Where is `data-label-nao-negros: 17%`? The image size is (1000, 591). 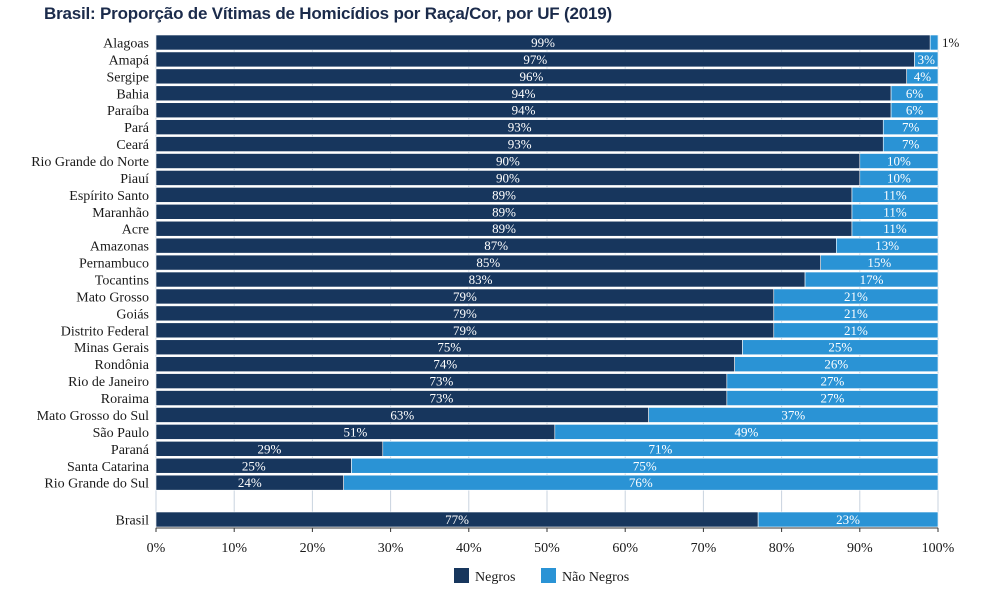
data-label-nao-negros: 17% is located at coordinates (872, 279).